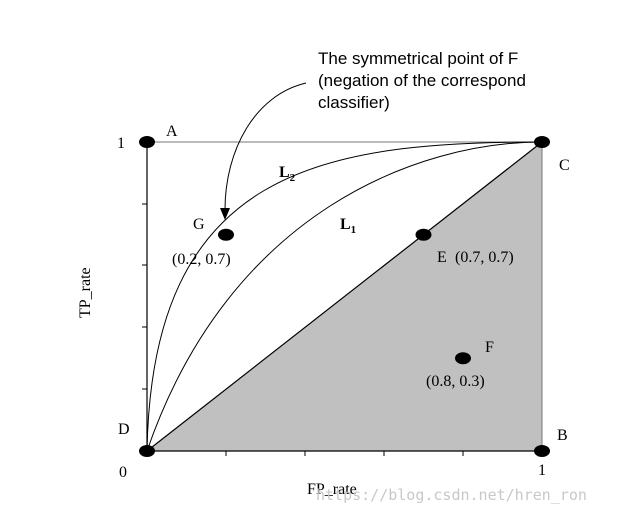  Describe the element at coordinates (225, 214) in the screenshot. I see `annotation-arrowhead` at that location.